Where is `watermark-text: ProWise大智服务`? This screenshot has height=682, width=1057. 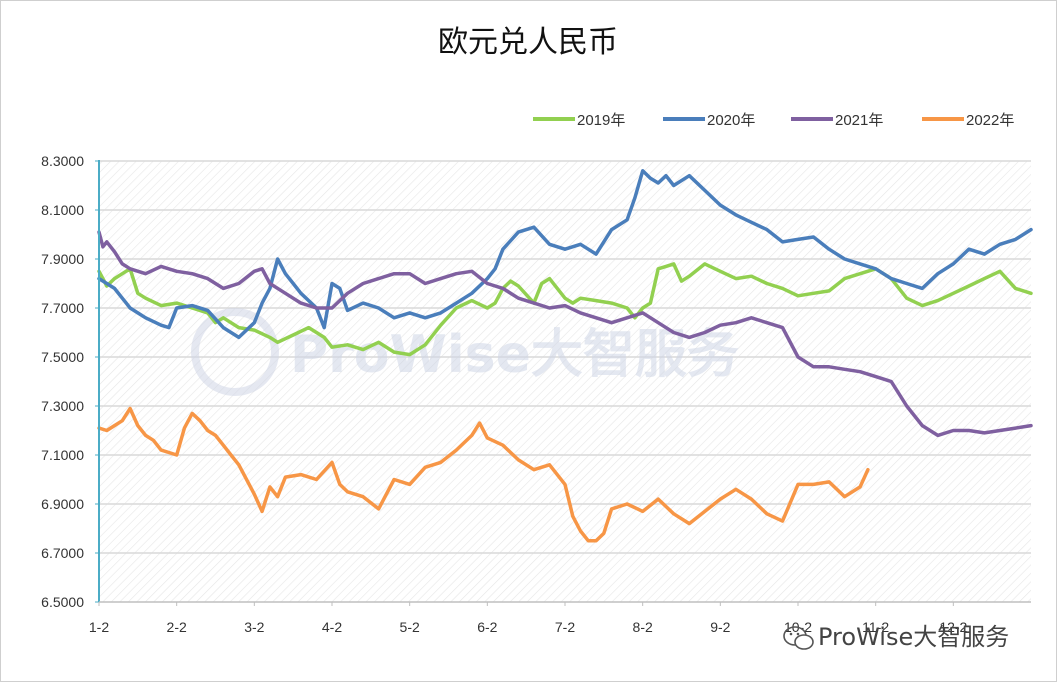 watermark-text: ProWise大智服务 is located at coordinates (514, 355).